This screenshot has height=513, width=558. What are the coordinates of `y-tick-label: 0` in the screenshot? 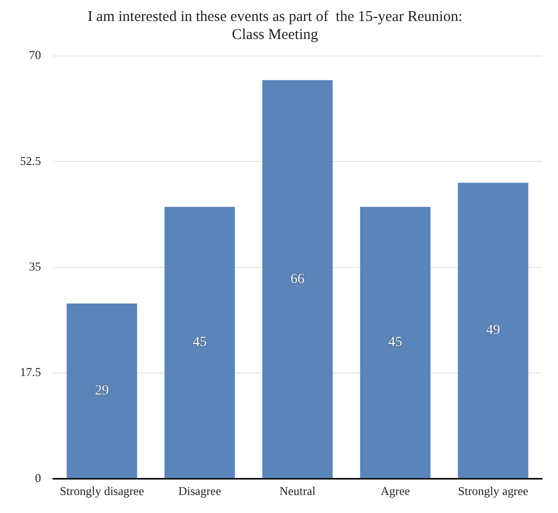 It's located at (38, 477).